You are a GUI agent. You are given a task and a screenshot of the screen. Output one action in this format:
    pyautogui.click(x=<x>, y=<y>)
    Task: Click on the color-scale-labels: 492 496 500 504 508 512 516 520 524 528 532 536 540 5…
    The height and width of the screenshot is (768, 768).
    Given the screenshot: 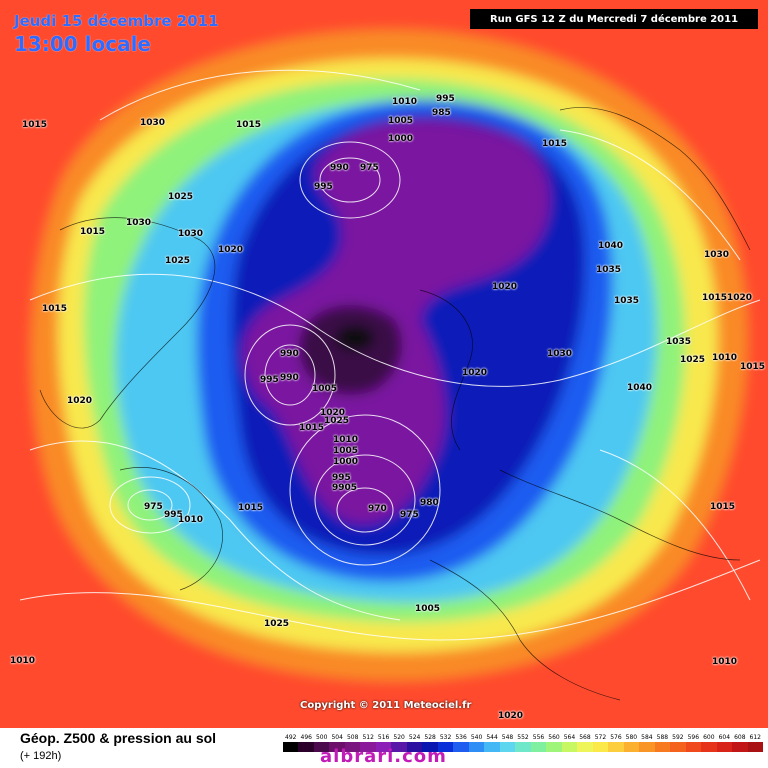 What is the action you would take?
    pyautogui.click(x=523, y=737)
    